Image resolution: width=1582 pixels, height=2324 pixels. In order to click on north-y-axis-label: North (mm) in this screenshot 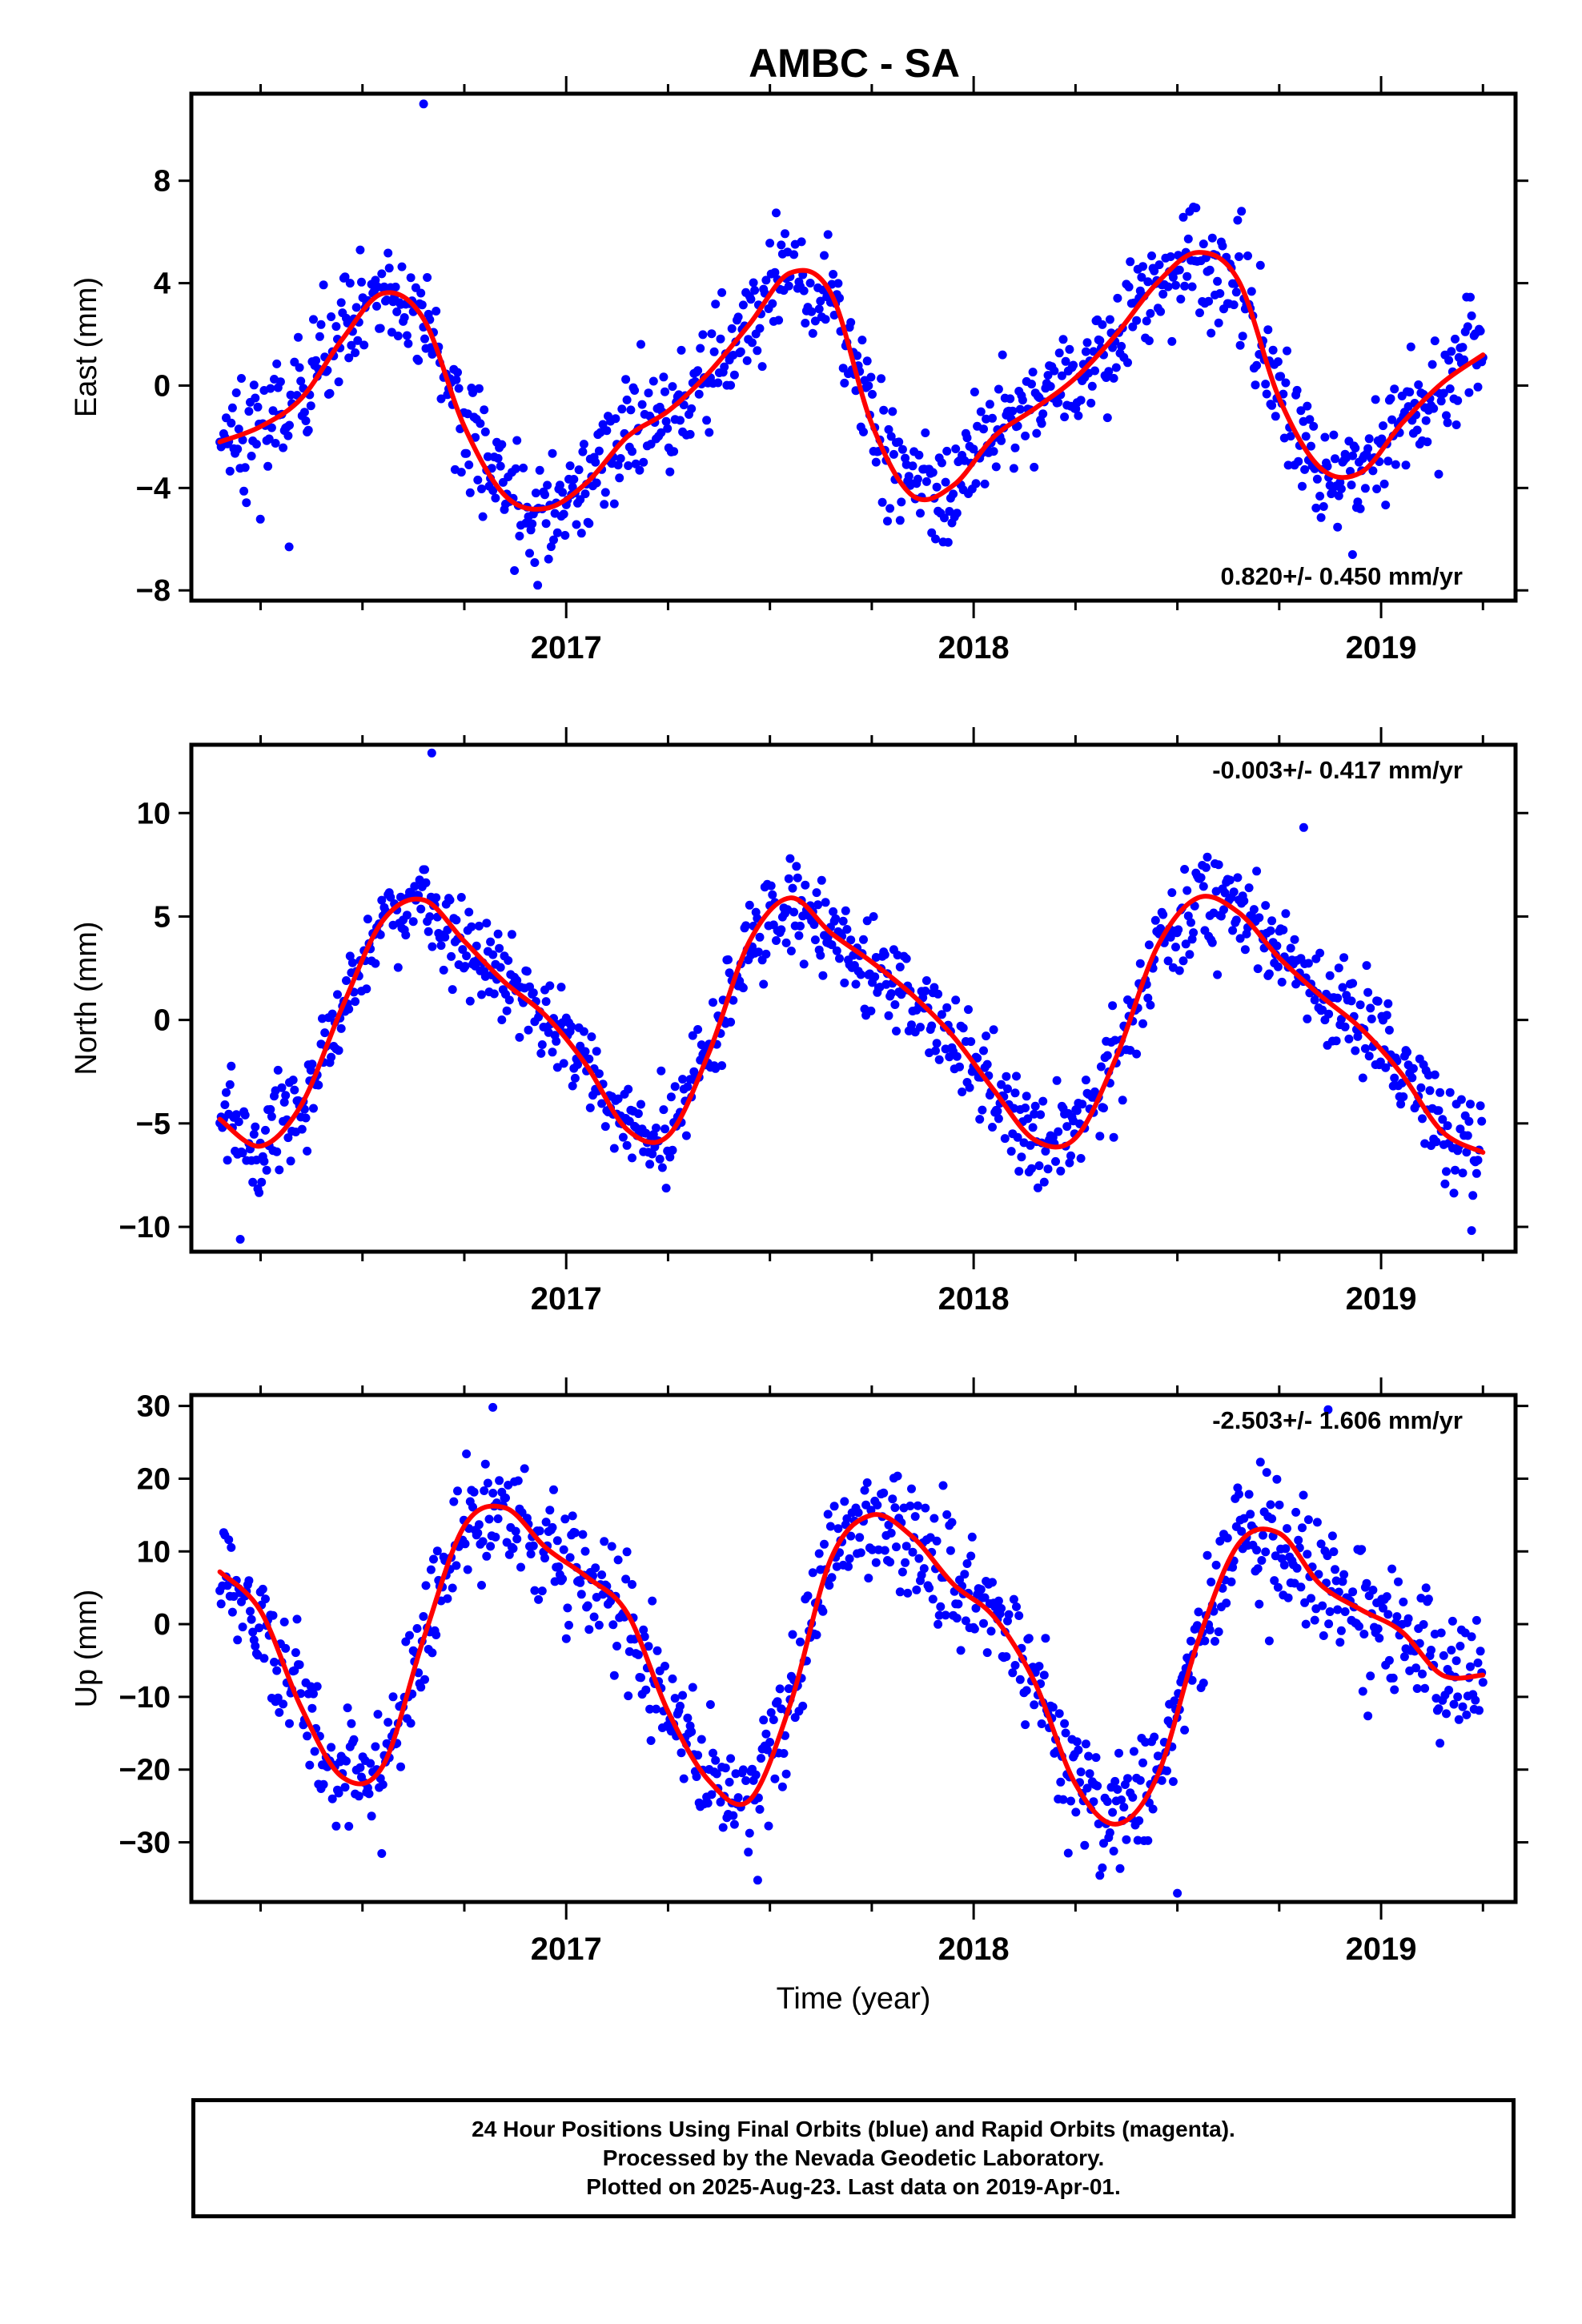, I will do `click(86, 998)`.